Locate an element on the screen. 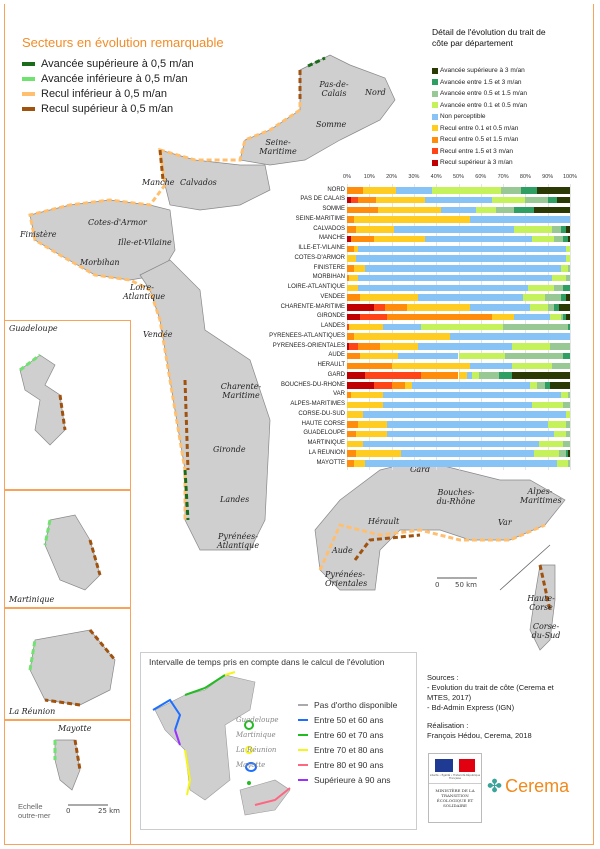  dep-label-cotes-armor: Cotes-d'Armor is located at coordinates (117, 222).